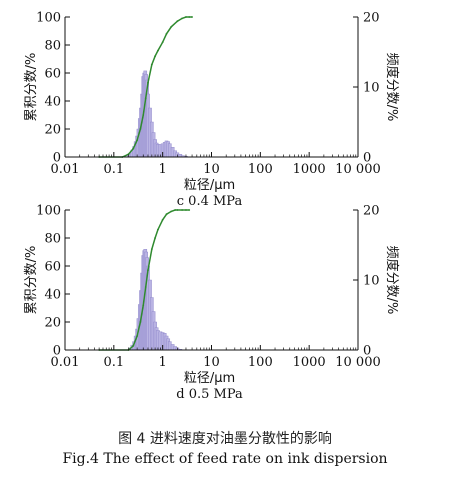 This screenshot has width=450, height=480. What do you see at coordinates (52, 239) in the screenshot?
I see `chart-2-y-left-tick-label: 80` at bounding box center [52, 239].